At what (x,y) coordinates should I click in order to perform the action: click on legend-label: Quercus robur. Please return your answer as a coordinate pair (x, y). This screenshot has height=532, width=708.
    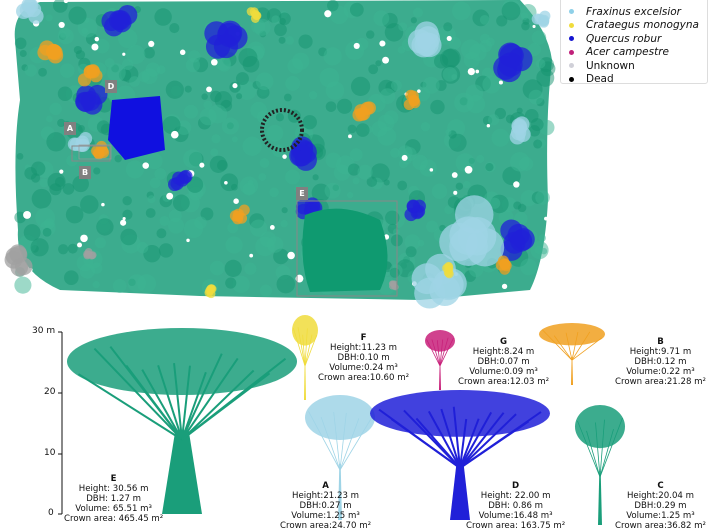
    Looking at the image, I should click on (624, 38).